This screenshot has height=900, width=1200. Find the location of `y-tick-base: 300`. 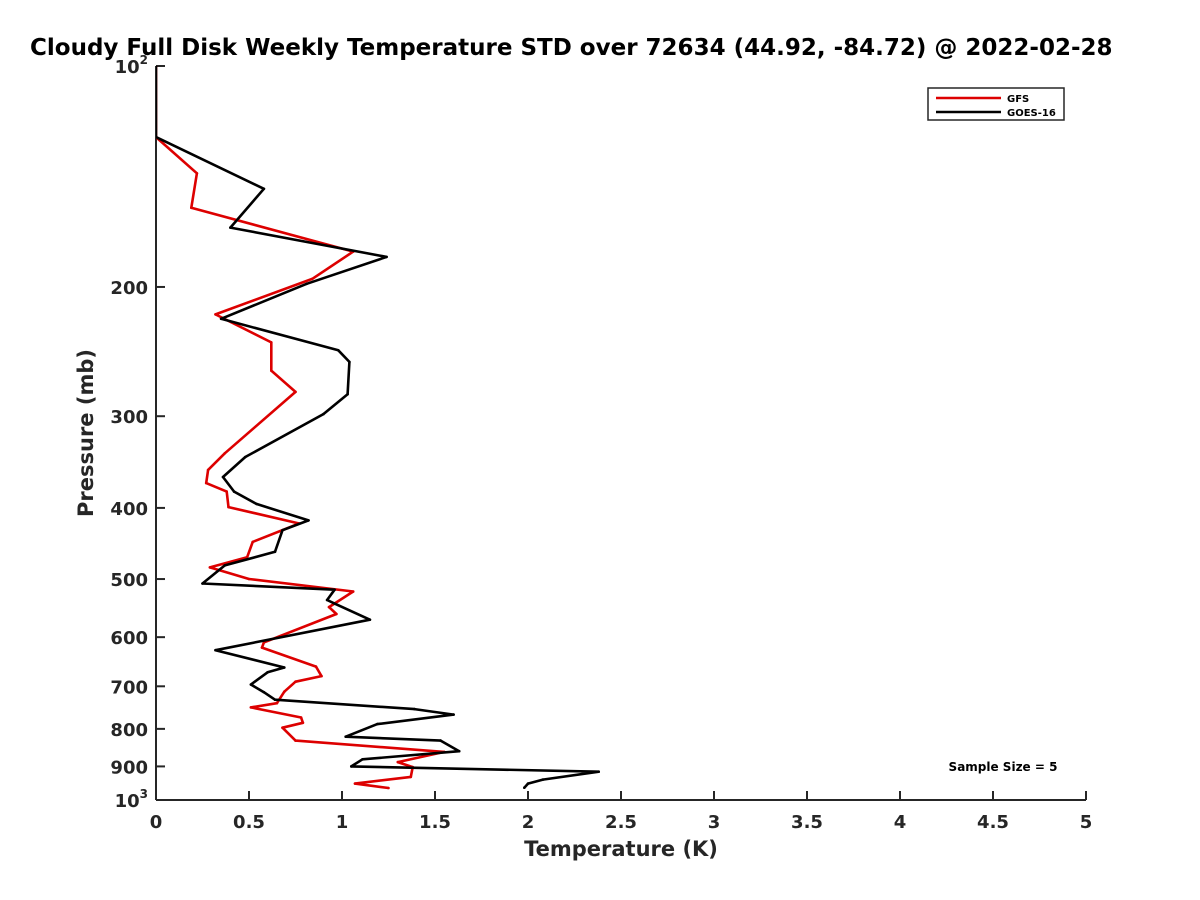

y-tick-base: 300 is located at coordinates (129, 417).